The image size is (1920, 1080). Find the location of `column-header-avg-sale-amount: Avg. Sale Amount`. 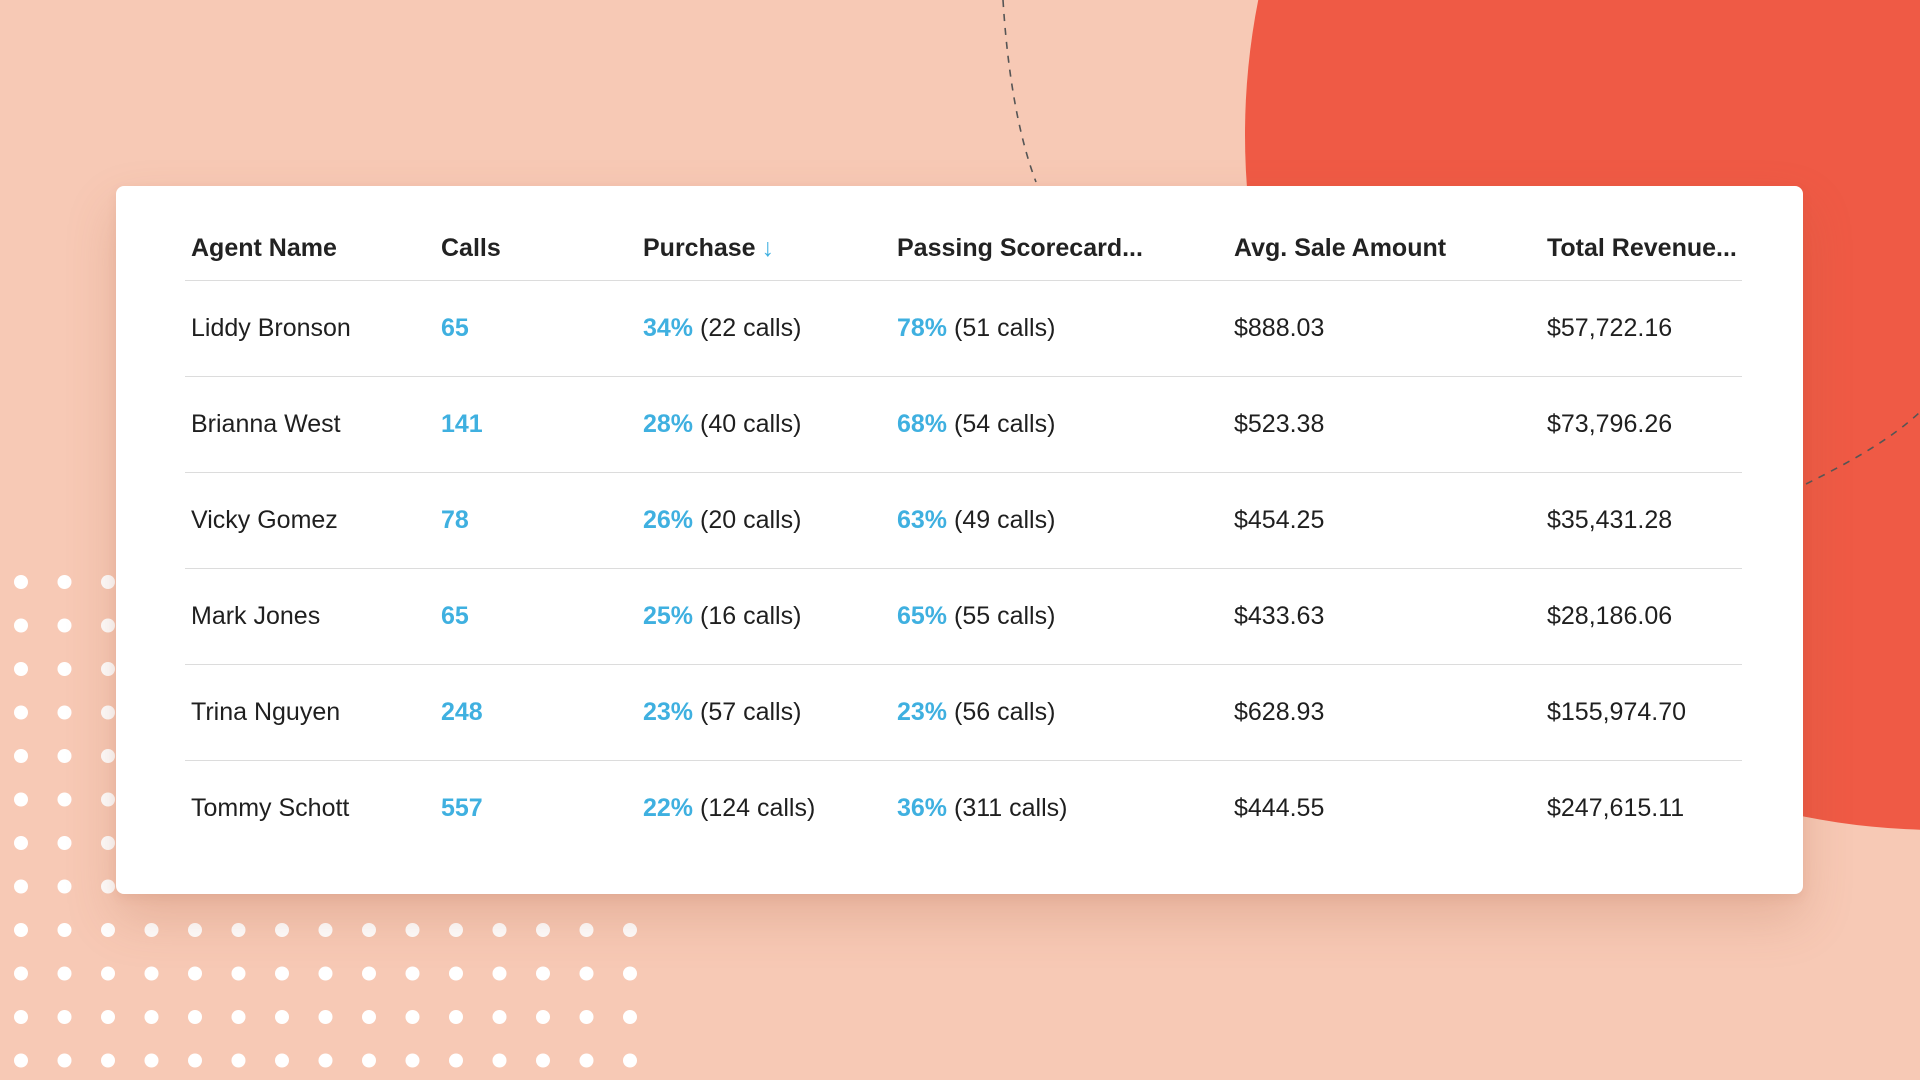

column-header-avg-sale-amount: Avg. Sale Amount is located at coordinates (1340, 247).